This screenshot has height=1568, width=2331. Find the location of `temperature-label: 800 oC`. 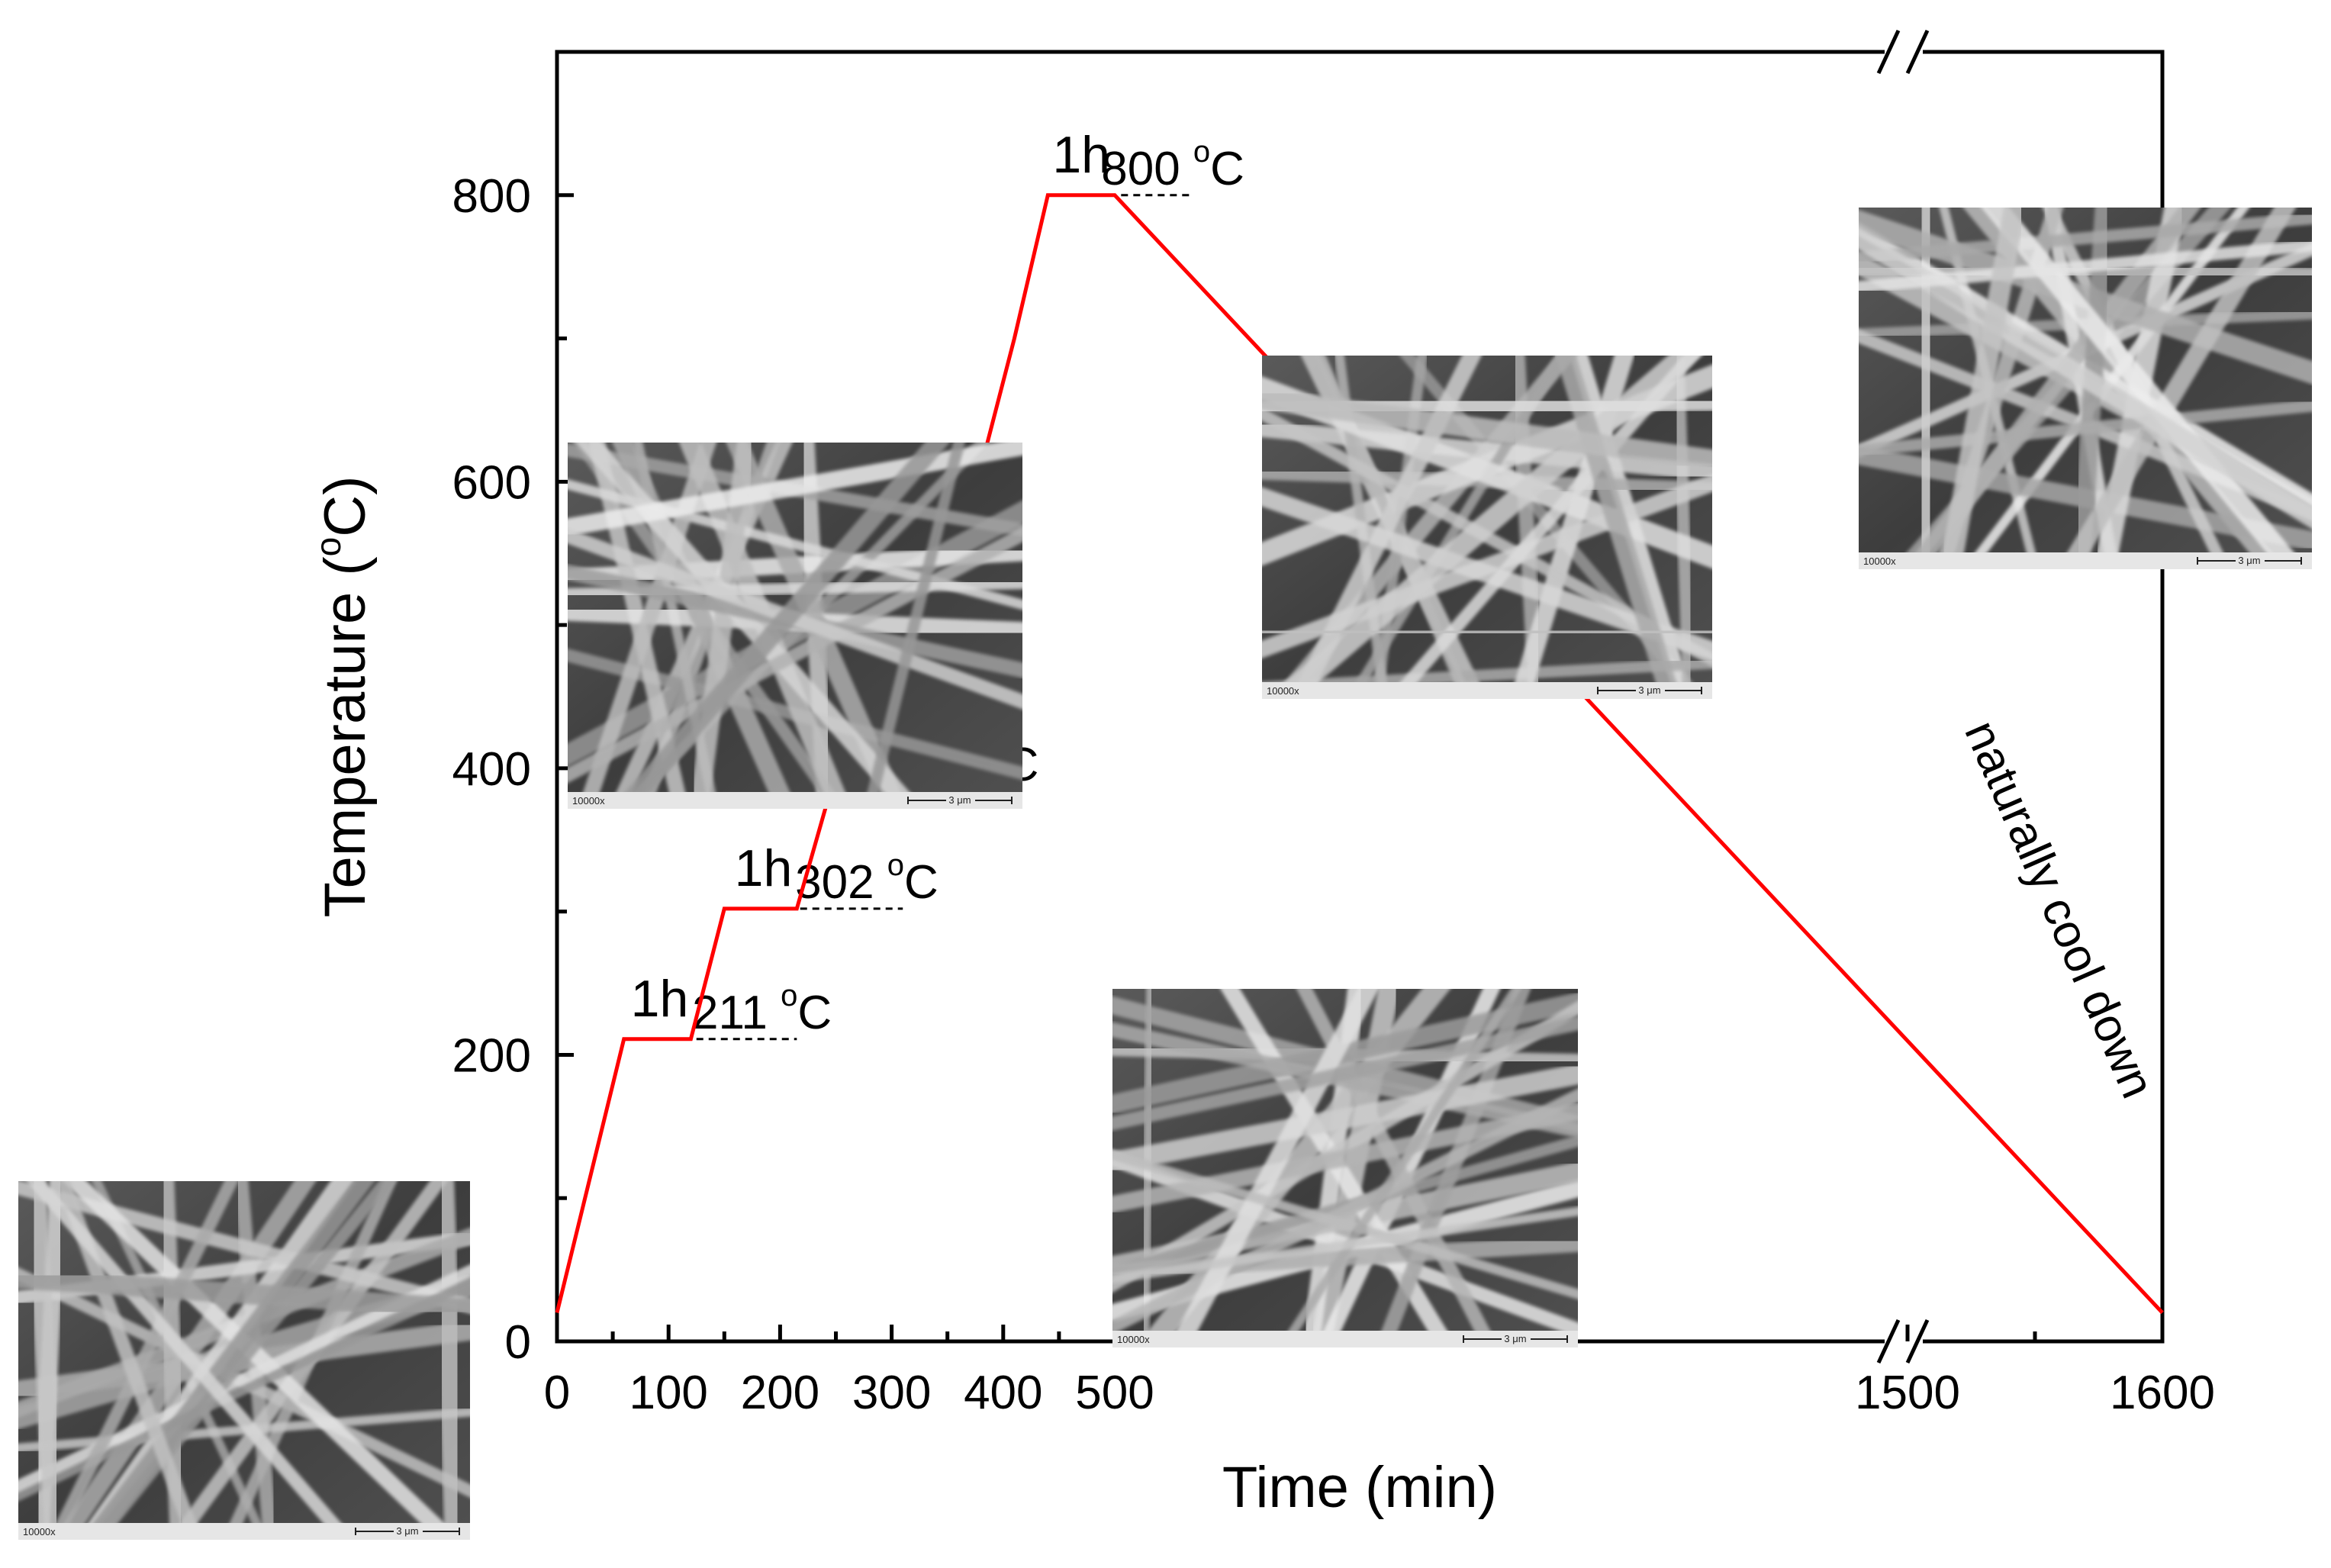

temperature-label: 800 oC is located at coordinates (1172, 165).